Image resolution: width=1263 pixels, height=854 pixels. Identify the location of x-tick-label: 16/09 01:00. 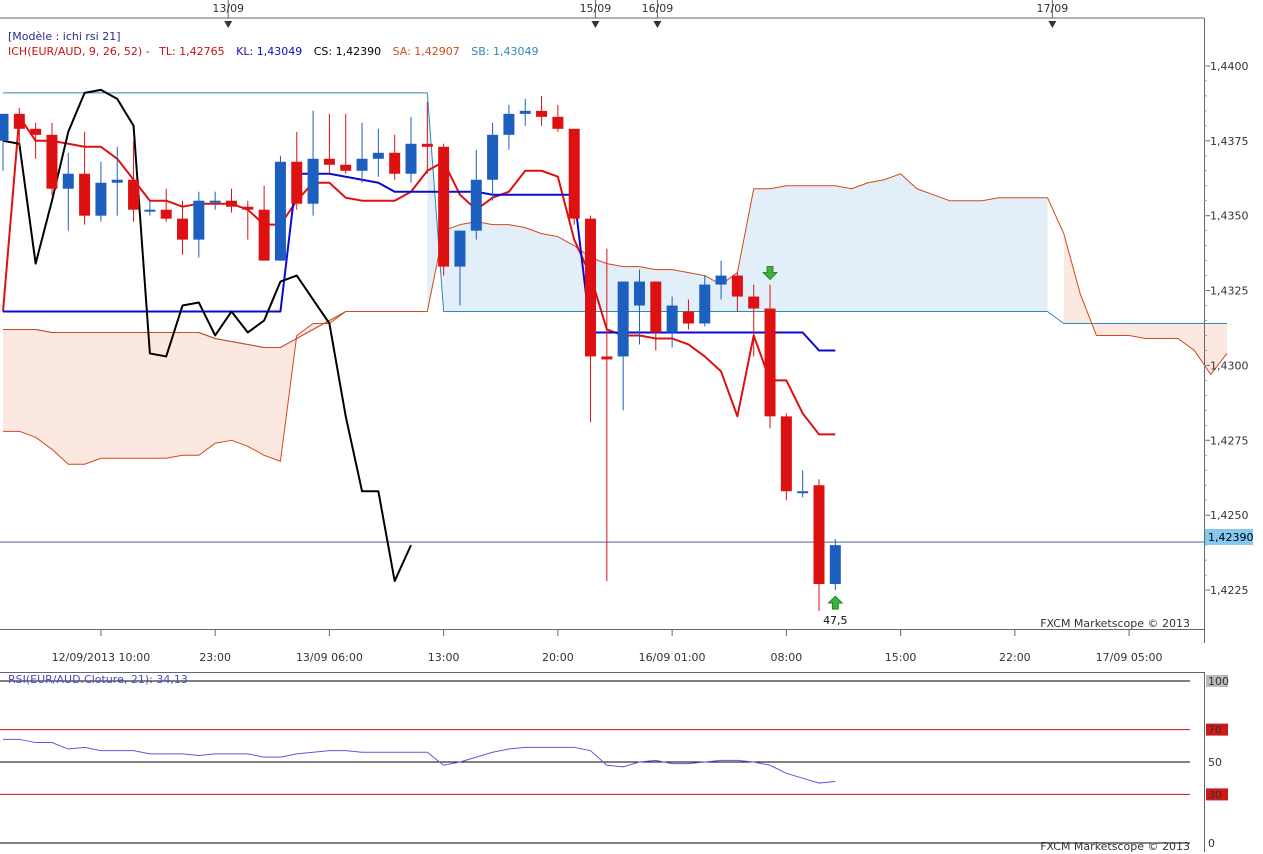
(672, 657).